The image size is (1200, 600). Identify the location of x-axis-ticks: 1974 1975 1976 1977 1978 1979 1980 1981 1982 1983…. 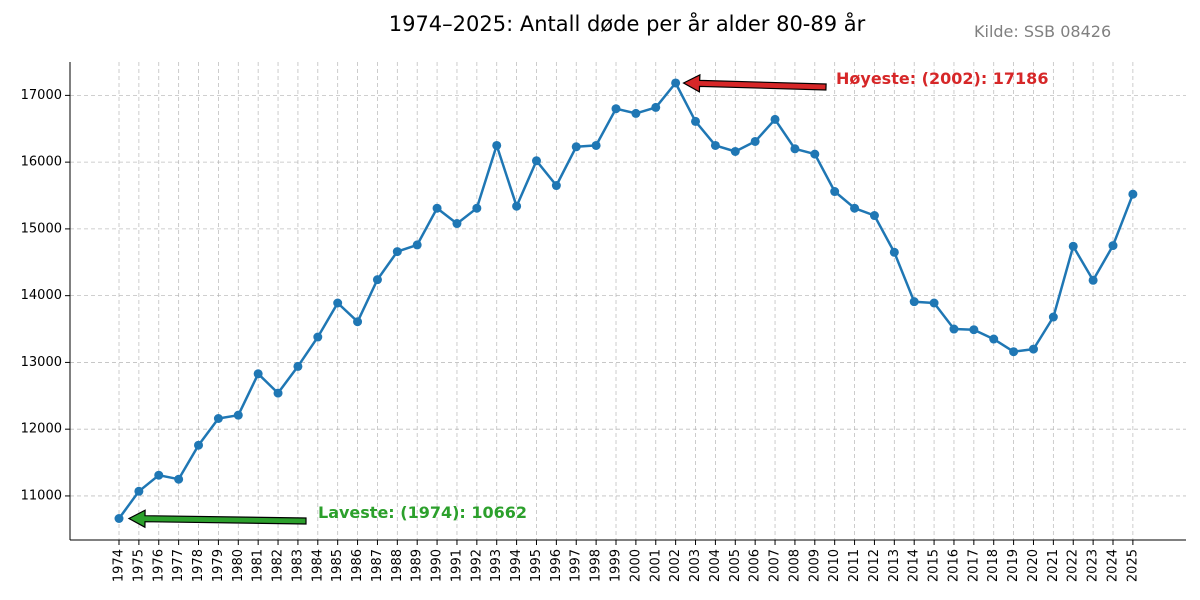
(626, 561).